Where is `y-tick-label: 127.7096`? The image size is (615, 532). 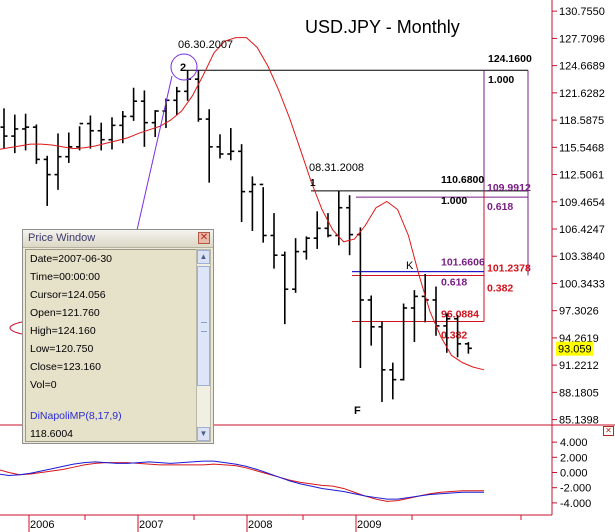
y-tick-label: 127.7096 is located at coordinates (582, 39).